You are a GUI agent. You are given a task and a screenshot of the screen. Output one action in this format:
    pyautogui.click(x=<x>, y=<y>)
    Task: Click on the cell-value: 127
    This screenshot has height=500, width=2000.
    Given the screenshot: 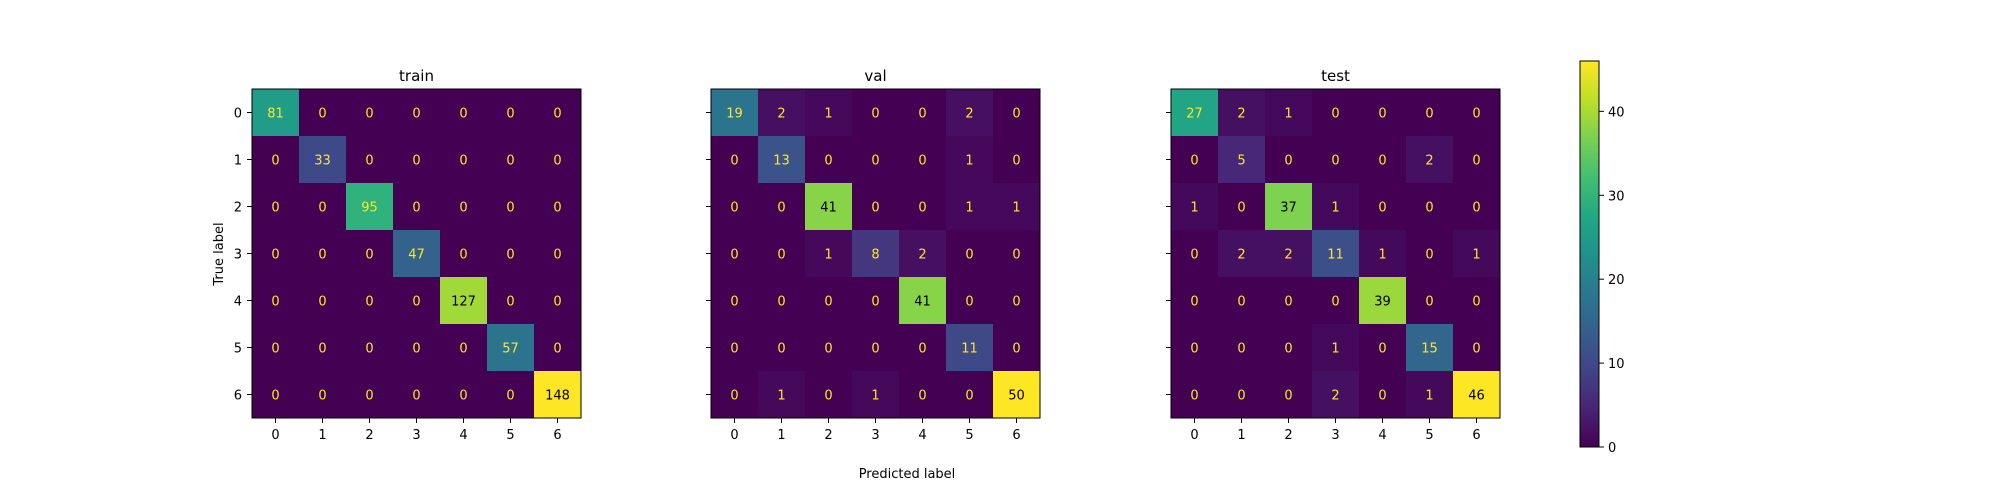 What is the action you would take?
    pyautogui.click(x=463, y=302)
    